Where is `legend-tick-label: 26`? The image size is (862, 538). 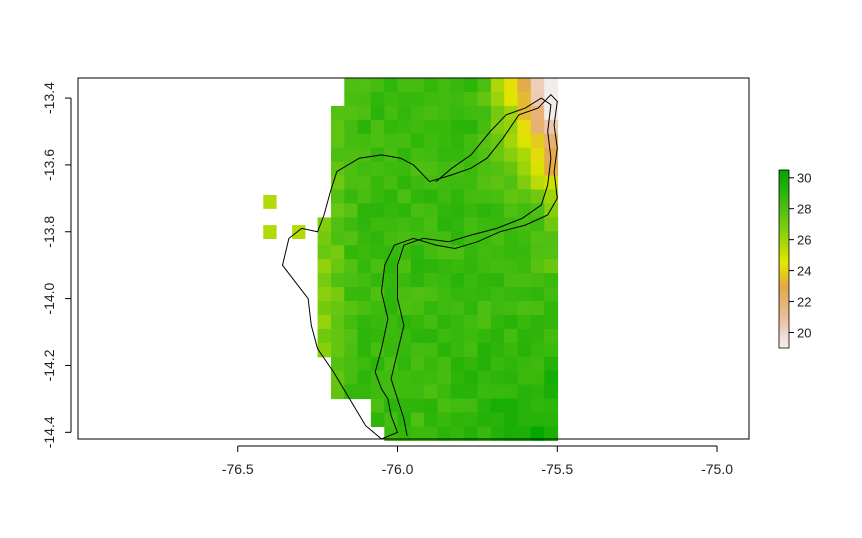 legend-tick-label: 26 is located at coordinates (804, 240).